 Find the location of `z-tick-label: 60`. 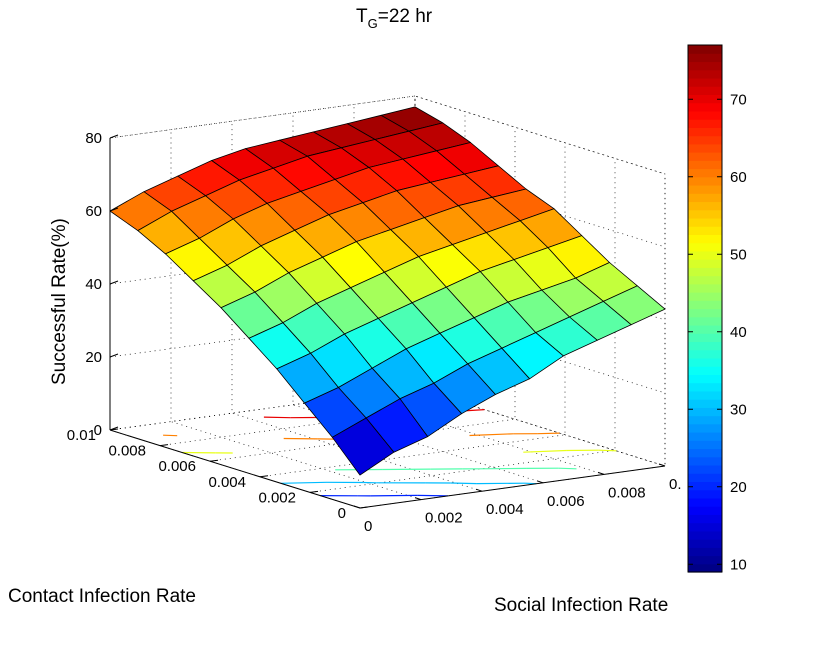

z-tick-label: 60 is located at coordinates (93, 211).